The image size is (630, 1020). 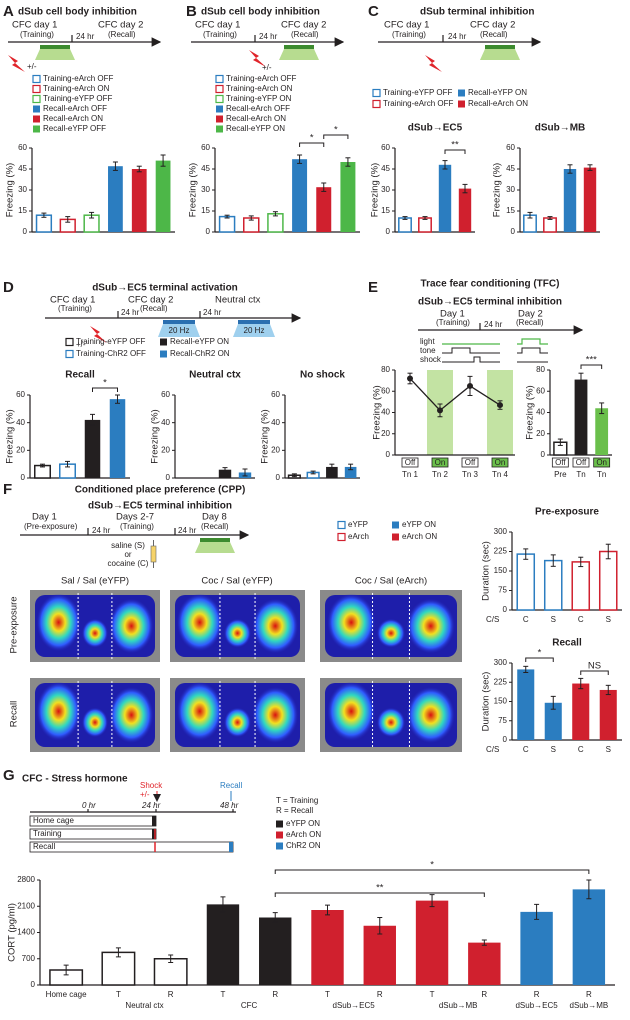 What do you see at coordinates (258, 108) in the screenshot?
I see `legend-label: Recall-eArch OFF` at bounding box center [258, 108].